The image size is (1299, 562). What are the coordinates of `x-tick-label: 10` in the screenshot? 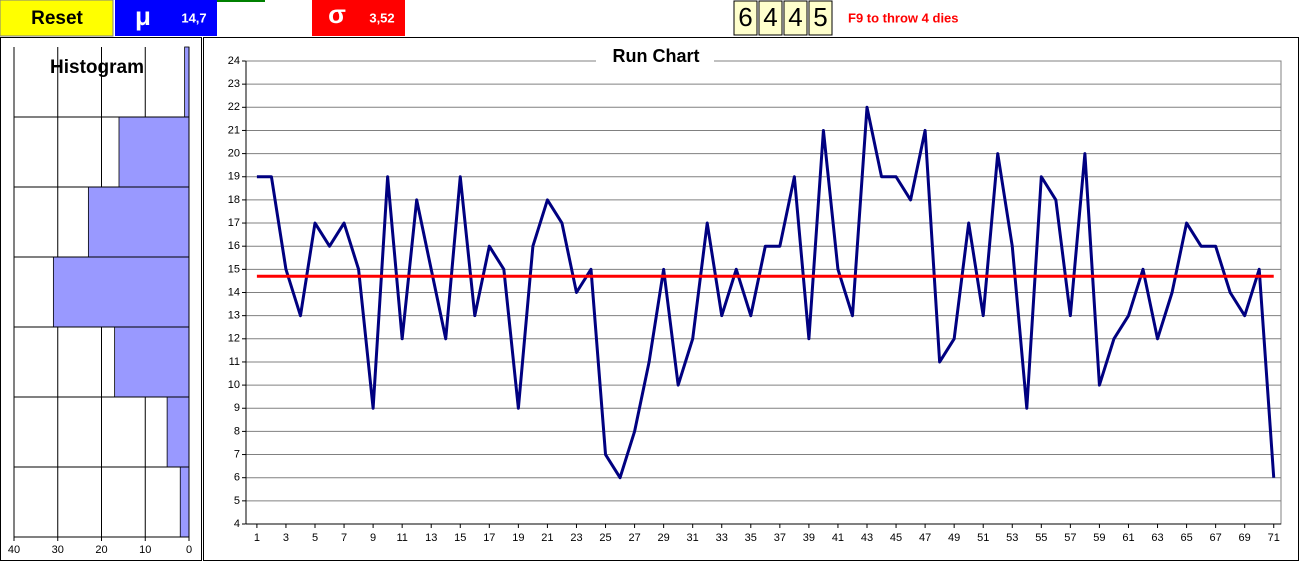 It's located at (145, 550).